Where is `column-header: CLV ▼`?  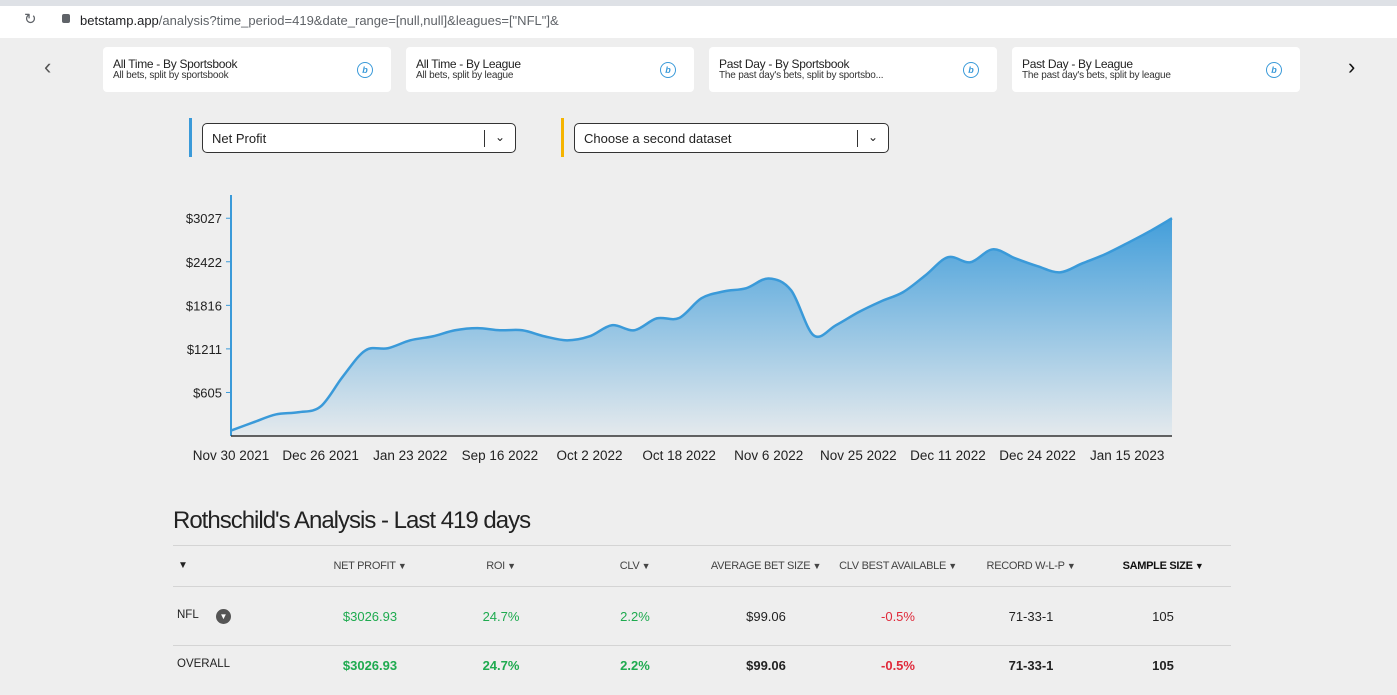 column-header: CLV ▼ is located at coordinates (635, 566).